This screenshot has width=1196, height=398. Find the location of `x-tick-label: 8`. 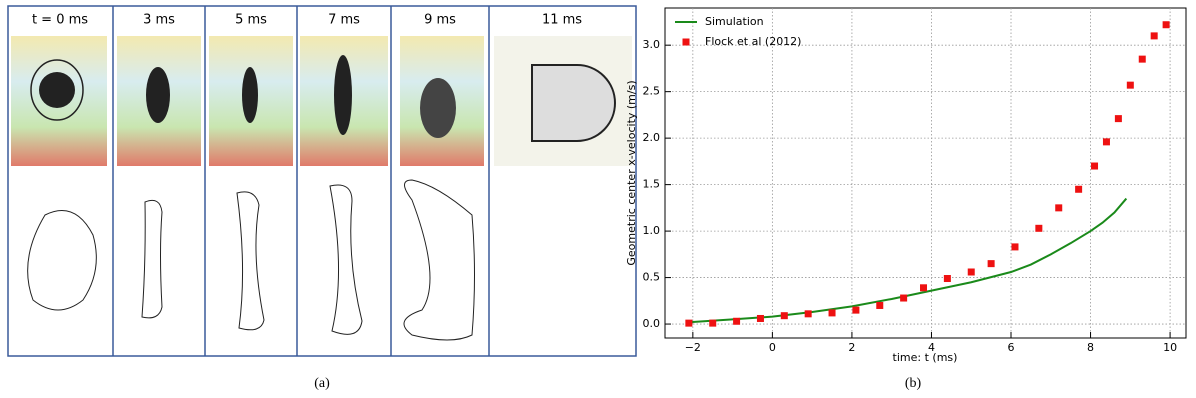

x-tick-label: 8 is located at coordinates (1090, 347).